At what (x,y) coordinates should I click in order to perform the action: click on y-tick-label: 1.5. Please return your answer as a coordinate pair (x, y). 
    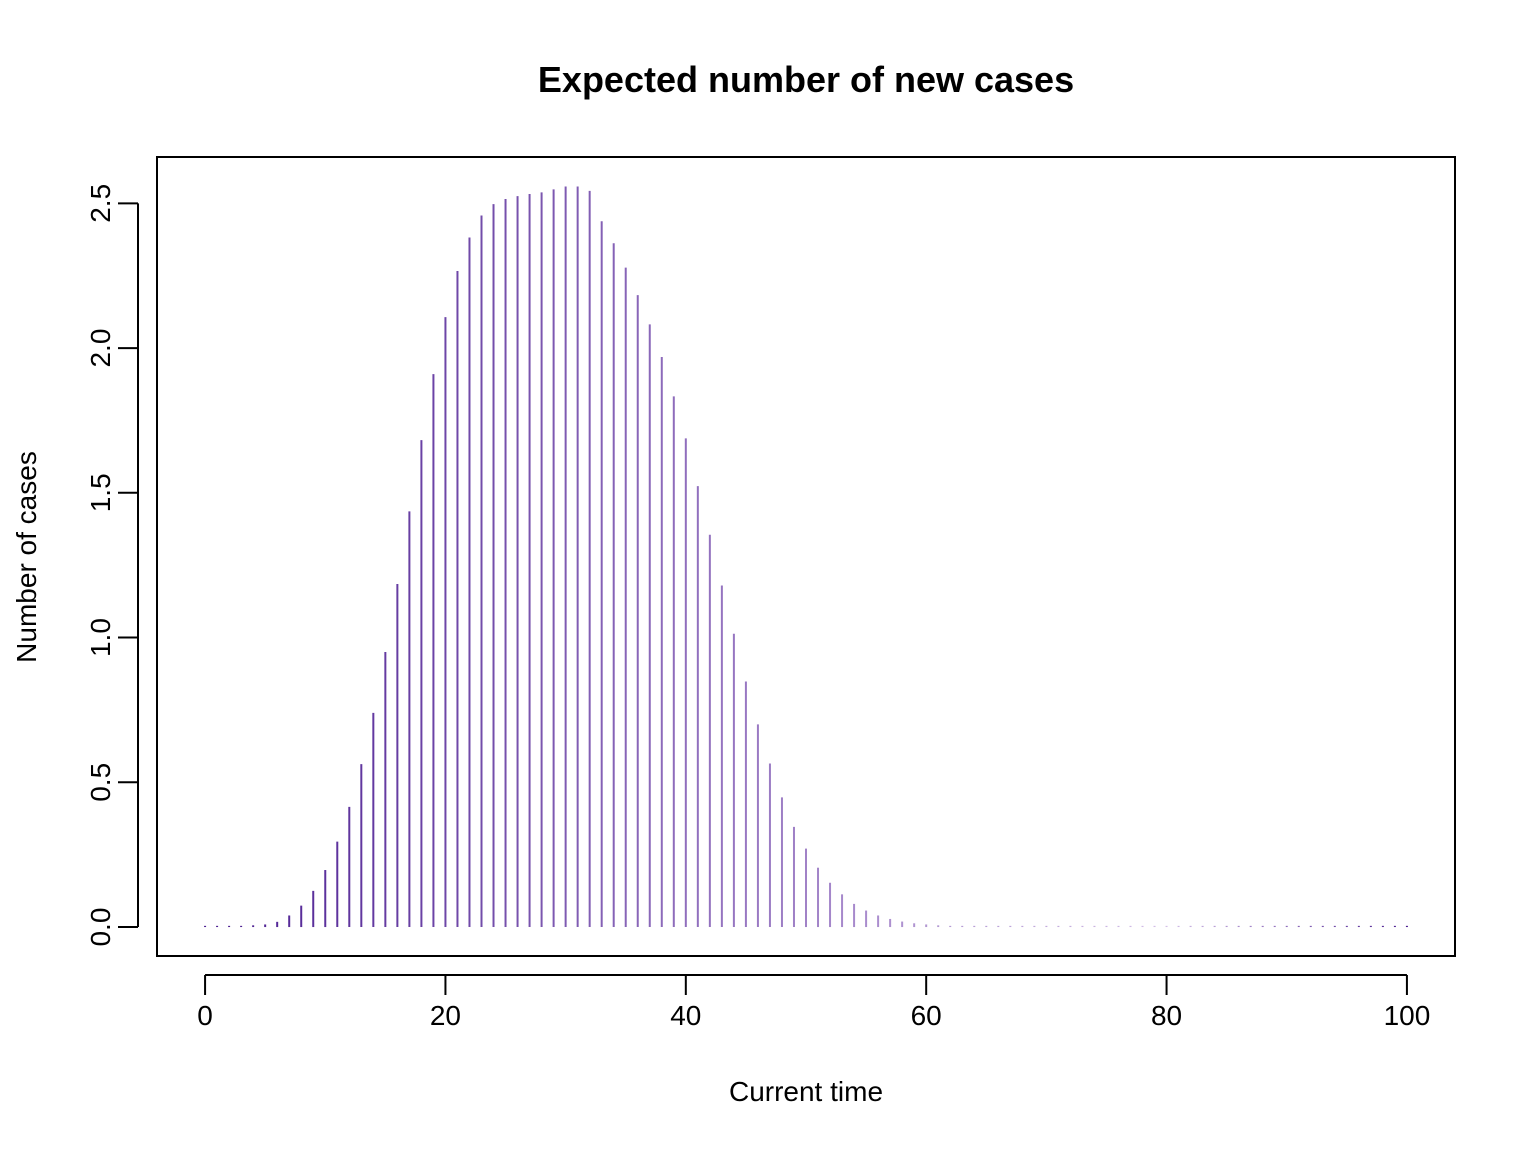
    Looking at the image, I should click on (100, 492).